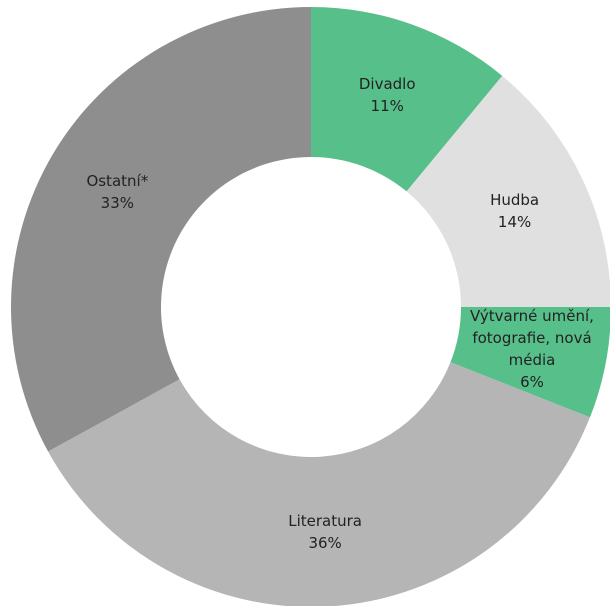 This screenshot has height=606, width=610. I want to click on value-label: 14%, so click(514, 222).